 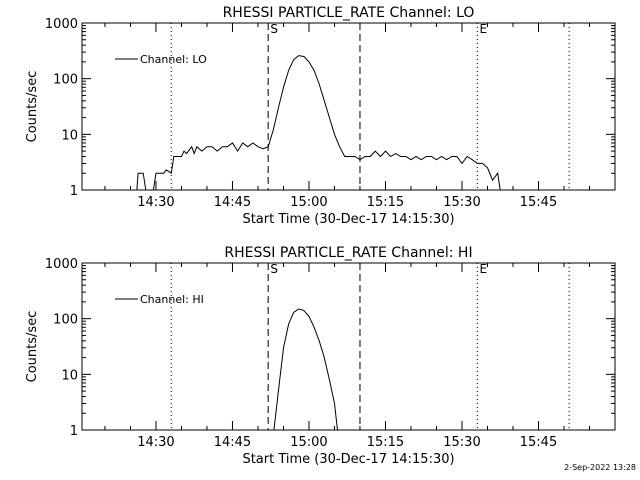 I want to click on chart-title: RHESSI PARTICLE_RATE Channel: HI, so click(x=348, y=253).